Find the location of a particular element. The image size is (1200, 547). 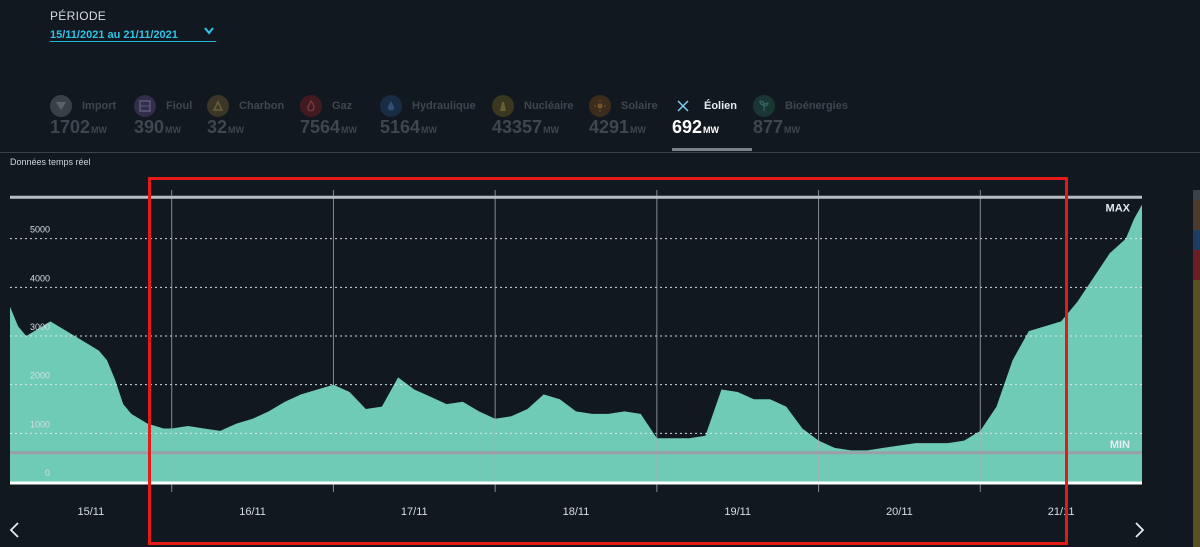

tab-fioul-value: 390 is located at coordinates (149, 127).